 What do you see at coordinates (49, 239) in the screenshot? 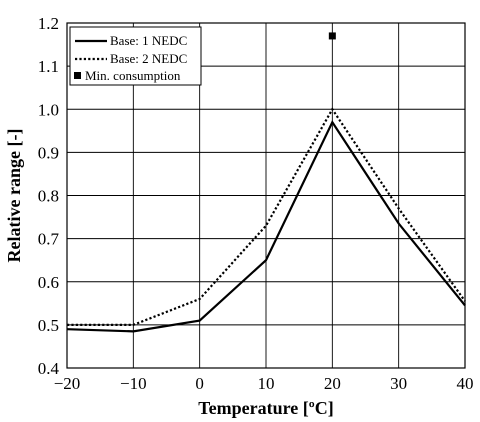
I see `y-tick-label: 0.7` at bounding box center [49, 239].